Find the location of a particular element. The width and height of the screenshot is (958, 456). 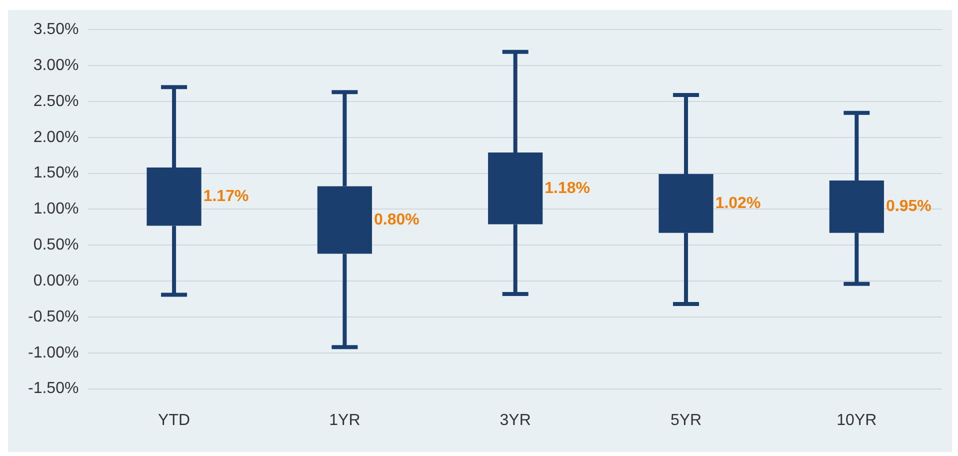

x-tick-label: 1YR is located at coordinates (344, 420).